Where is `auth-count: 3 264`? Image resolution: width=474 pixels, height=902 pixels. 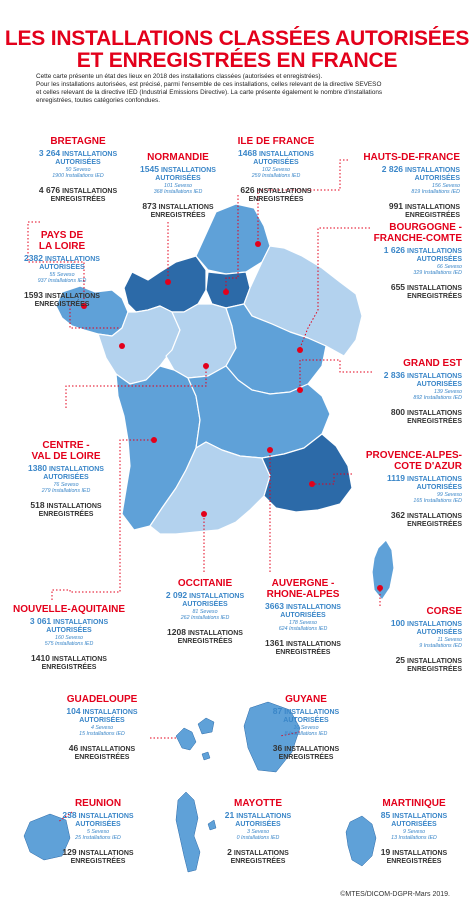
auth-count: 3 264 is located at coordinates (49, 153).